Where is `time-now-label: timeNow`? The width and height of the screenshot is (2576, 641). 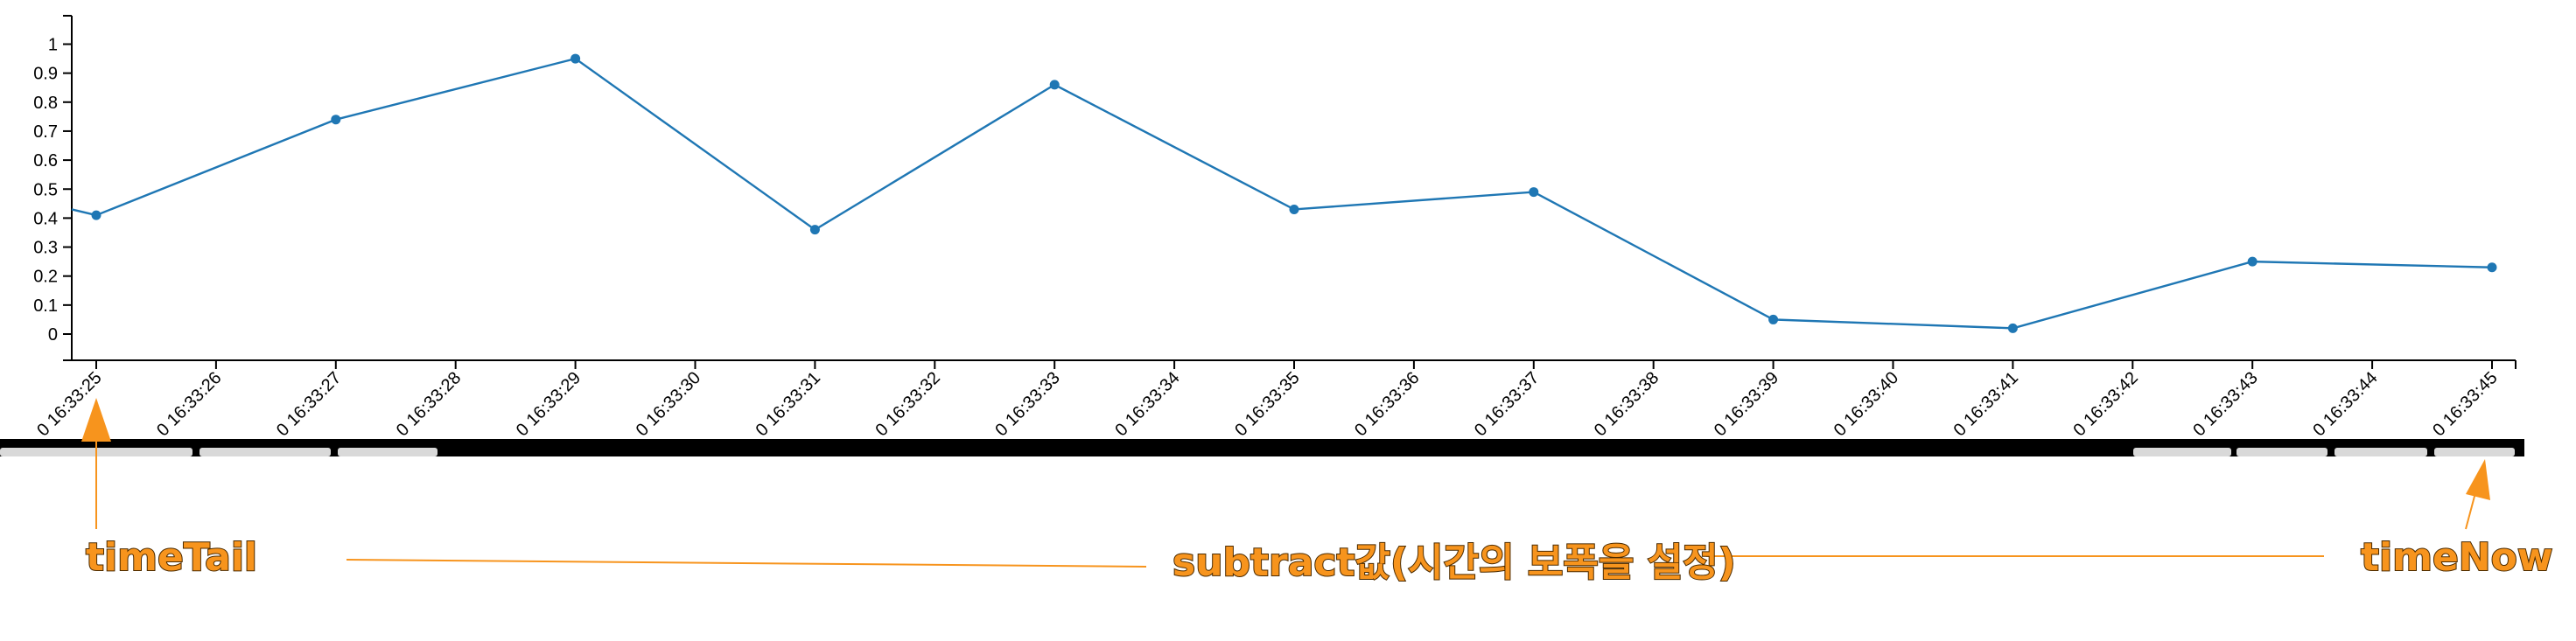
time-now-label: timeNow is located at coordinates (2457, 557).